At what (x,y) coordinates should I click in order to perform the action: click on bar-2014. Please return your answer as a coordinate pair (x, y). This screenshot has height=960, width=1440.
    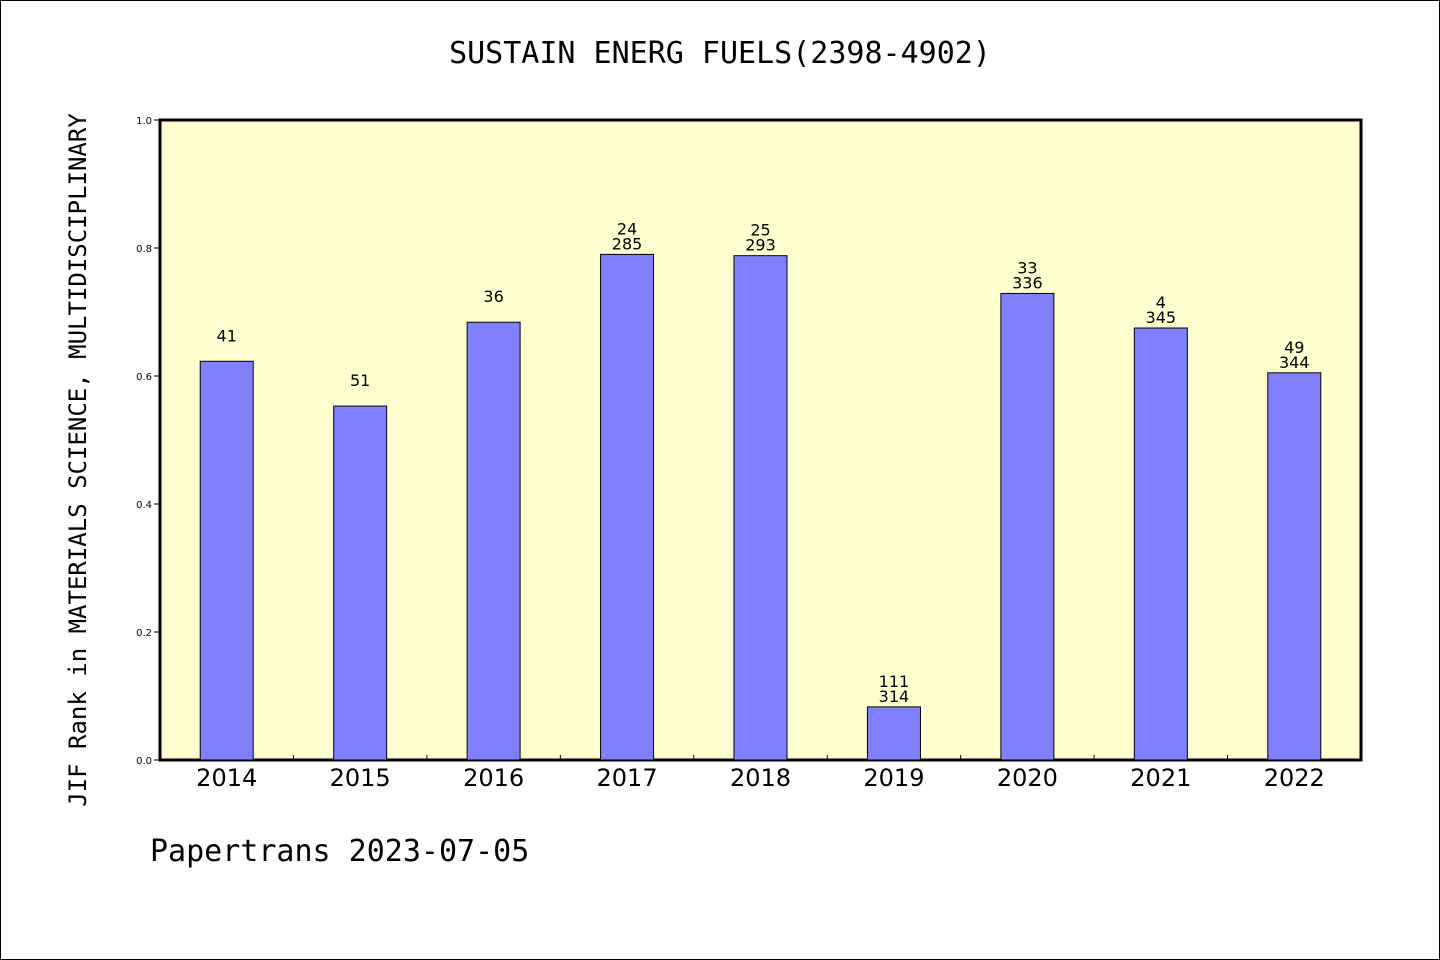
    Looking at the image, I should click on (226, 560).